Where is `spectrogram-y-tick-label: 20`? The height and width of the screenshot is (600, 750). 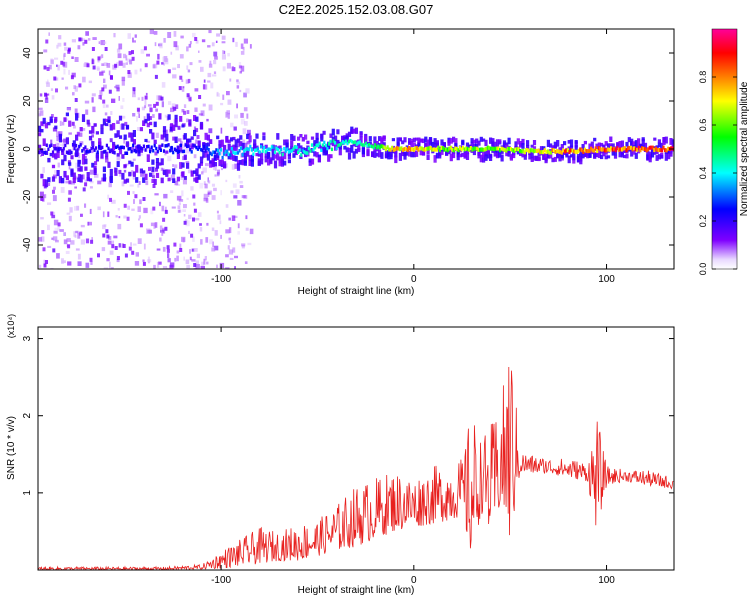 spectrogram-y-tick-label: 20 is located at coordinates (27, 101).